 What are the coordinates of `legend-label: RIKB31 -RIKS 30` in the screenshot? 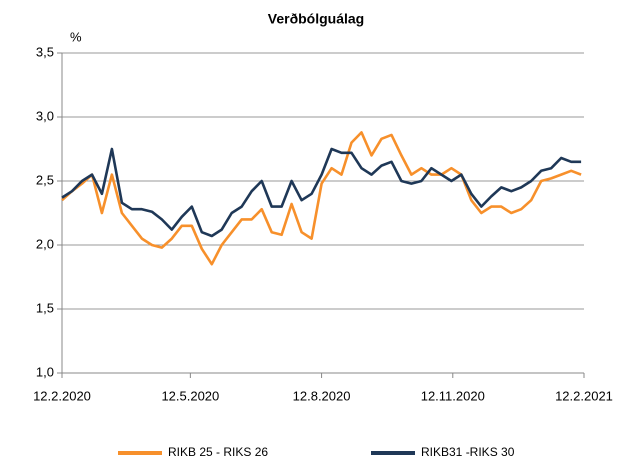 It's located at (468, 452).